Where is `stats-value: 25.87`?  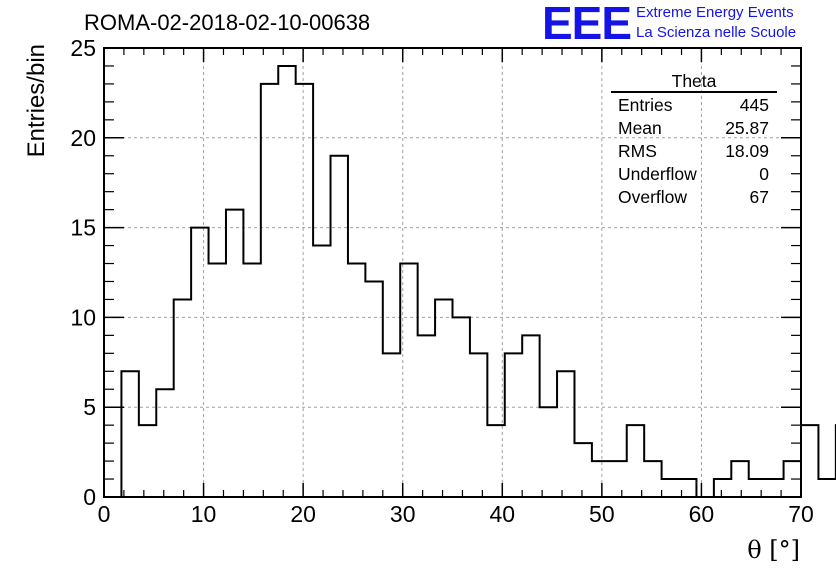
stats-value: 25.87 is located at coordinates (747, 128).